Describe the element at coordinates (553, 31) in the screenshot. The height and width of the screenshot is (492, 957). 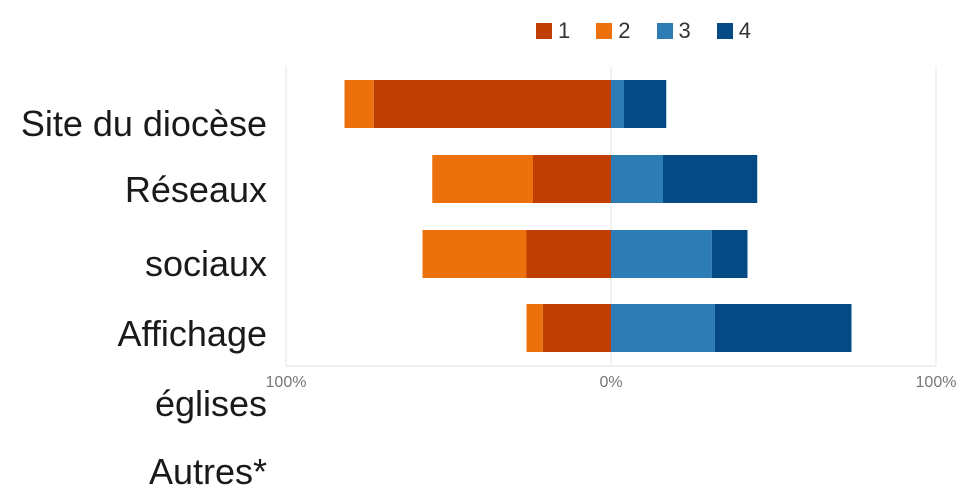
I see `legend-item: 1` at that location.